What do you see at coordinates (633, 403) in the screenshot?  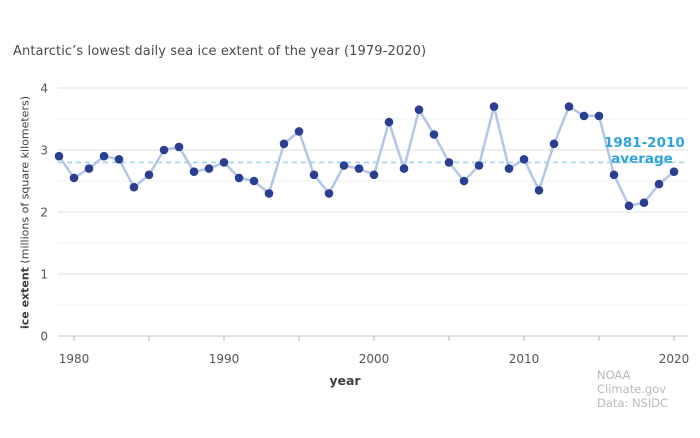 I see `attribution-data: Data: NSIDC` at bounding box center [633, 403].